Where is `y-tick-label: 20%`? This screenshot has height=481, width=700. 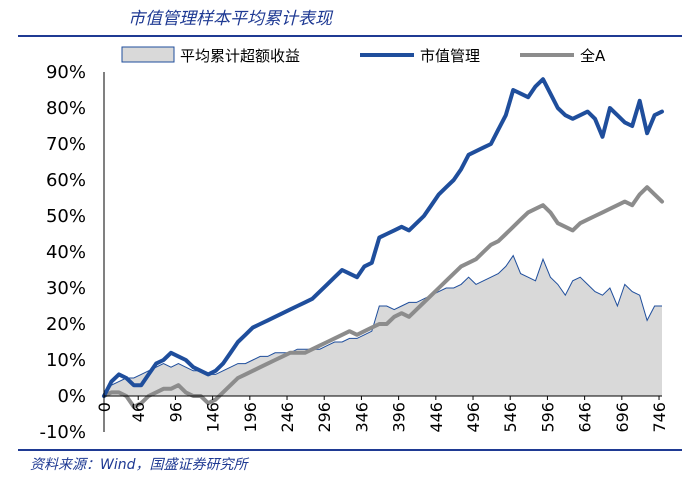 y-tick-label: 20% is located at coordinates (66, 324).